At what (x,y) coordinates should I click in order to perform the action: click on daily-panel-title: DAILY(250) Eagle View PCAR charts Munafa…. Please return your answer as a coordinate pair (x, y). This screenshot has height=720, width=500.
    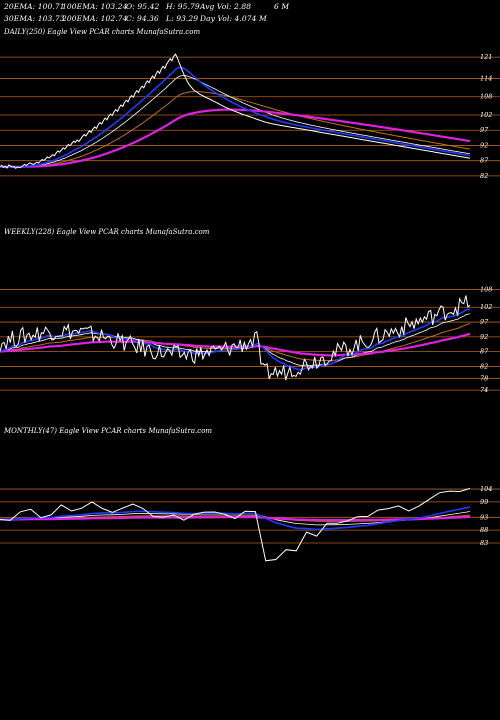
    Looking at the image, I should click on (102, 32).